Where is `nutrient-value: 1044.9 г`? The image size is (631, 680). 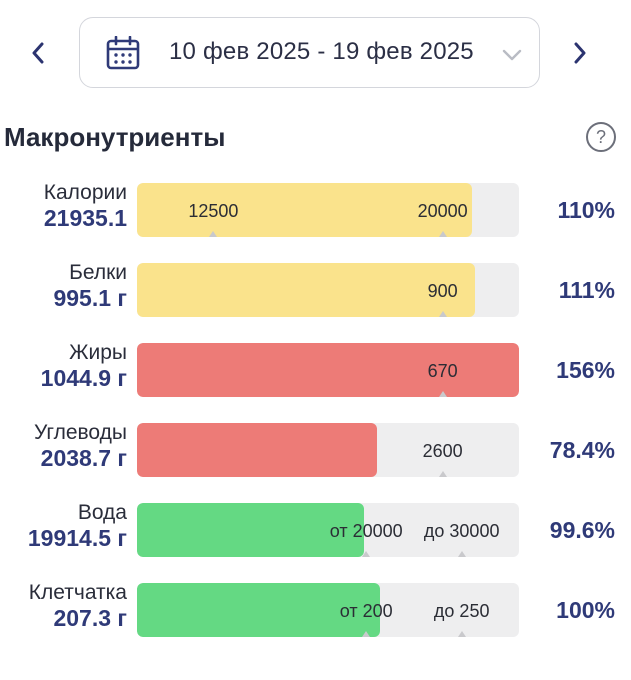 nutrient-value: 1044.9 г is located at coordinates (83, 378).